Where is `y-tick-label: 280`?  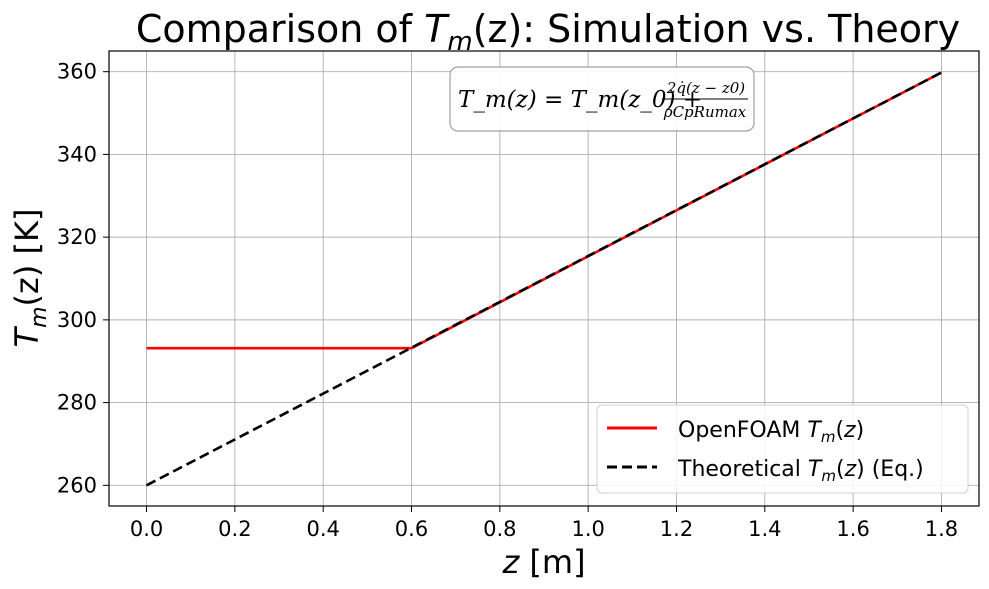
y-tick-label: 280 is located at coordinates (77, 403).